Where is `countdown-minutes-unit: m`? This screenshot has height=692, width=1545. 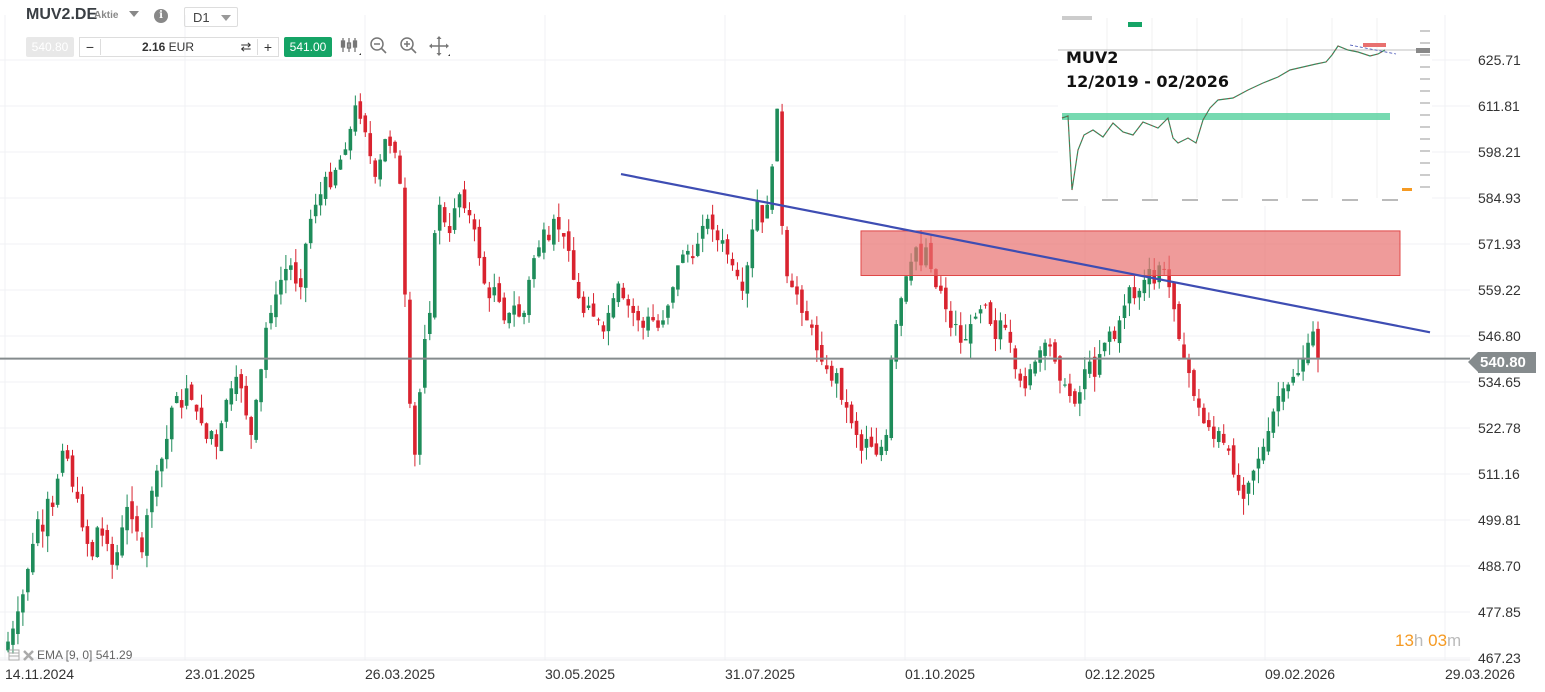 countdown-minutes-unit: m is located at coordinates (1454, 640).